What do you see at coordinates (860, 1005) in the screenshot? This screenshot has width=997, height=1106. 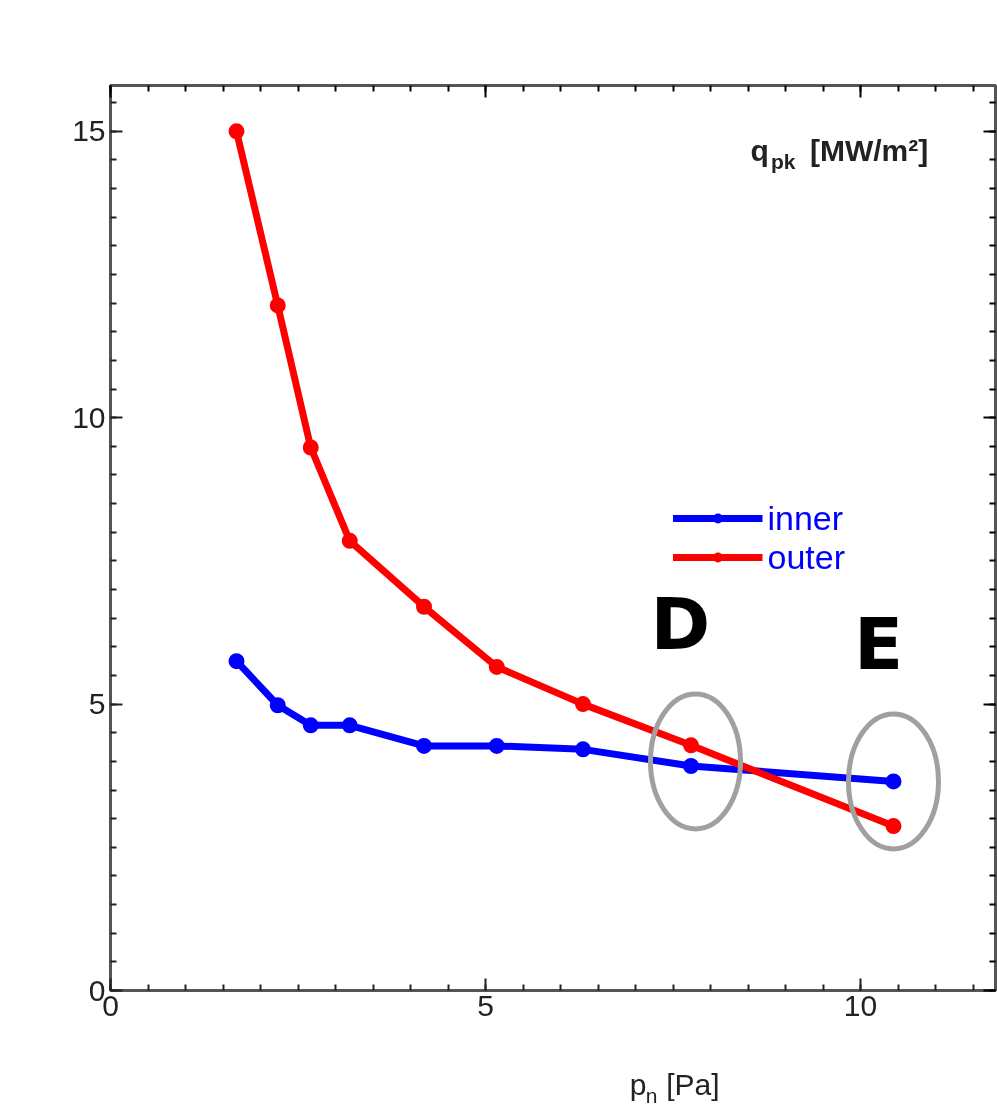 I see `x-tick-label: 10` at bounding box center [860, 1005].